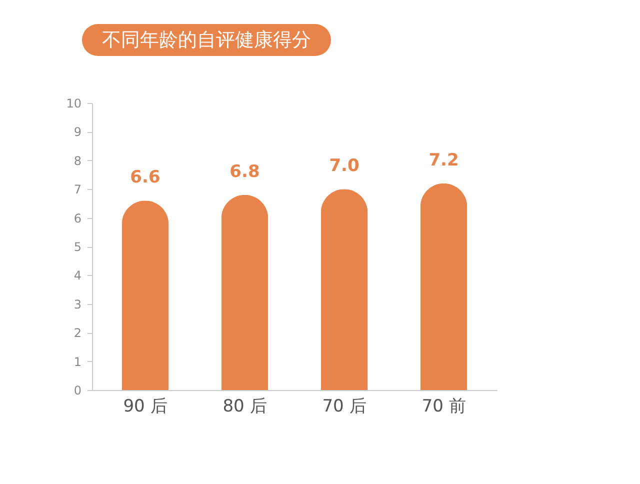  What do you see at coordinates (78, 275) in the screenshot?
I see `y-tick-label: 4` at bounding box center [78, 275].